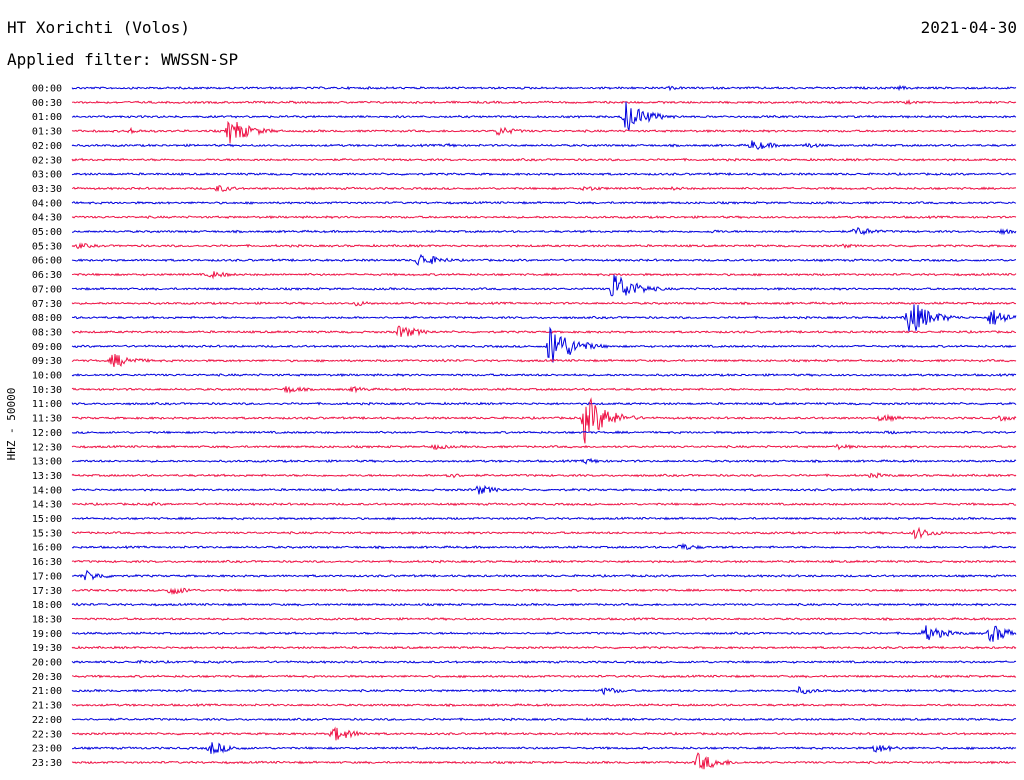 The image size is (1024, 780). I want to click on trace-row-2000, so click(544, 662).